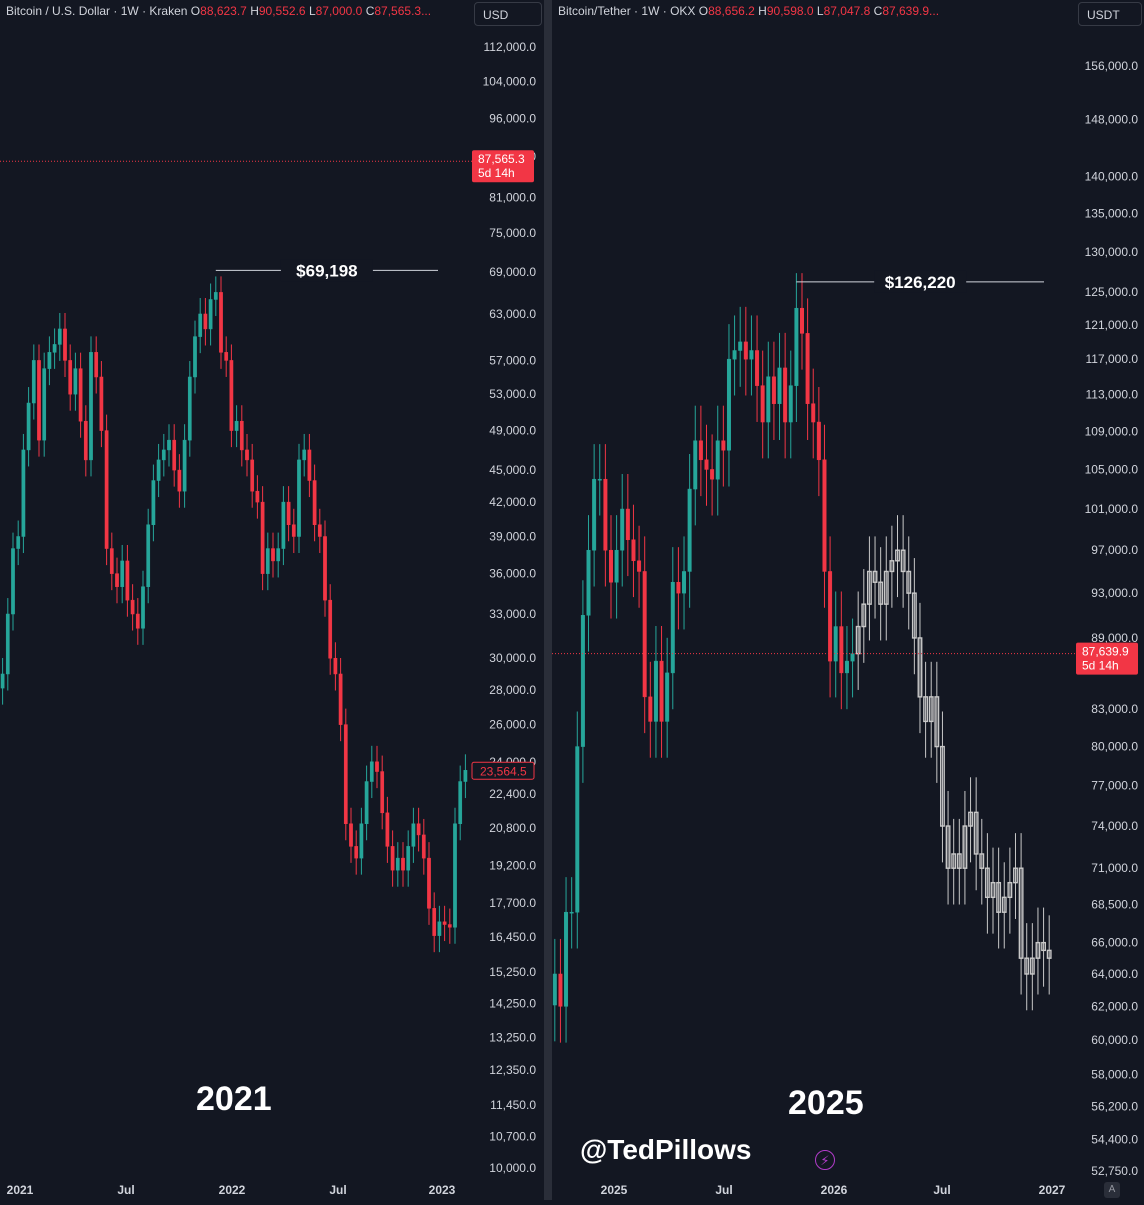  I want to click on right-currency-button: USDT, so click(1110, 14).